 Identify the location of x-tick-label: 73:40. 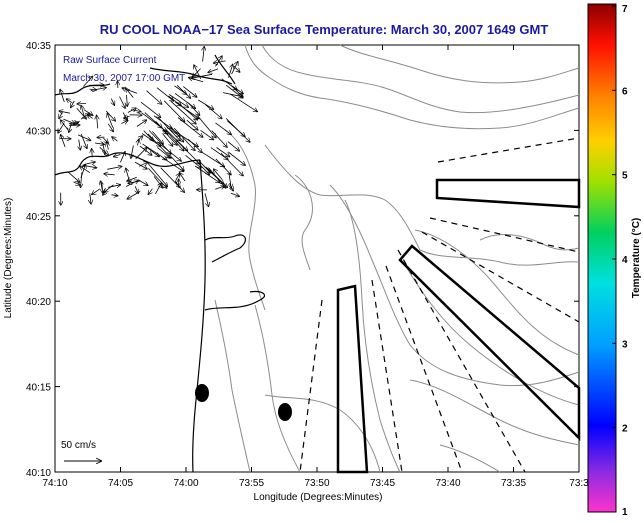
(447, 483).